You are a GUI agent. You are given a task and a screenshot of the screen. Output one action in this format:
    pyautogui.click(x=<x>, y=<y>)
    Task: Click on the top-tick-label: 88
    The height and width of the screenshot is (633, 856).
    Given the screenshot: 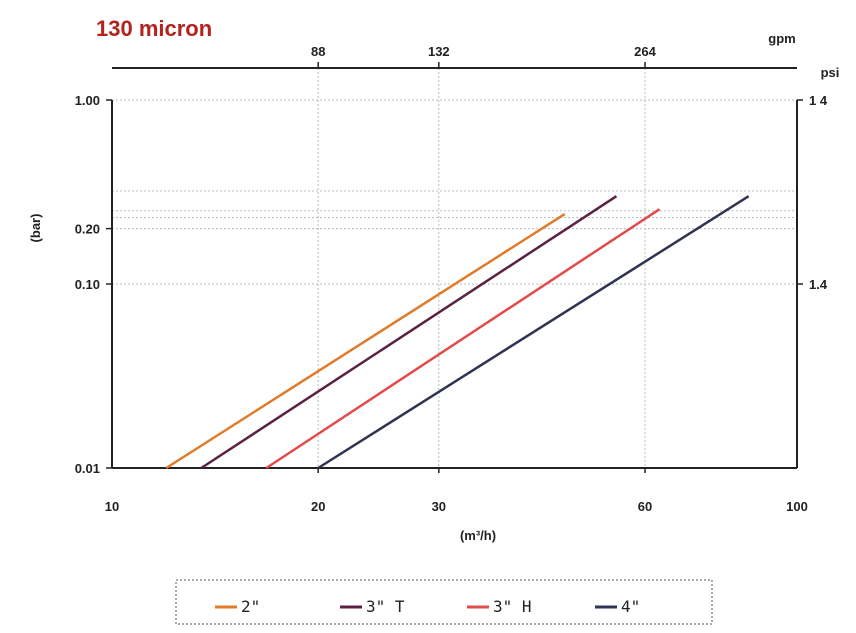 What is the action you would take?
    pyautogui.click(x=318, y=51)
    